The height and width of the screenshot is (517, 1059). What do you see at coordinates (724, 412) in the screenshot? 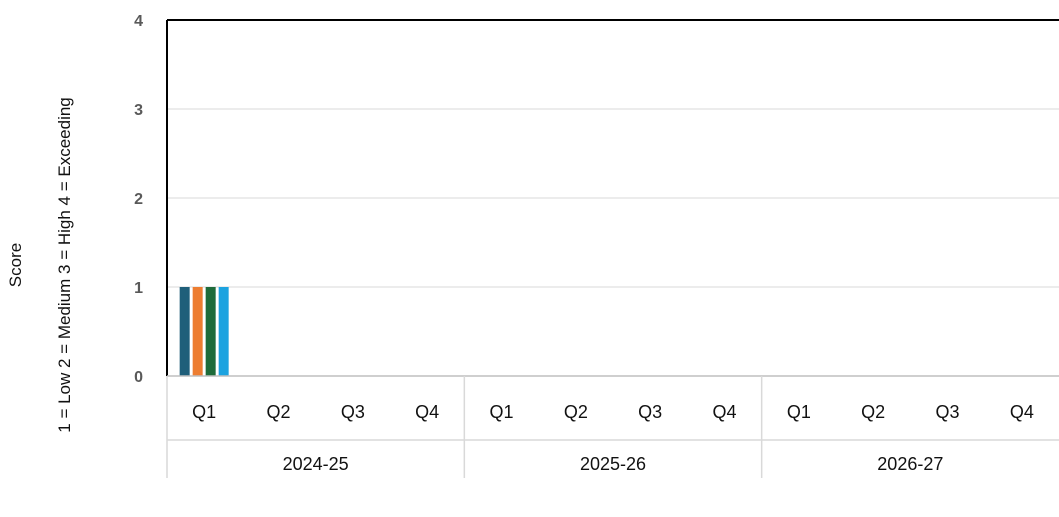
I see `x-tick-2025-26-Q4: Q4` at bounding box center [724, 412].